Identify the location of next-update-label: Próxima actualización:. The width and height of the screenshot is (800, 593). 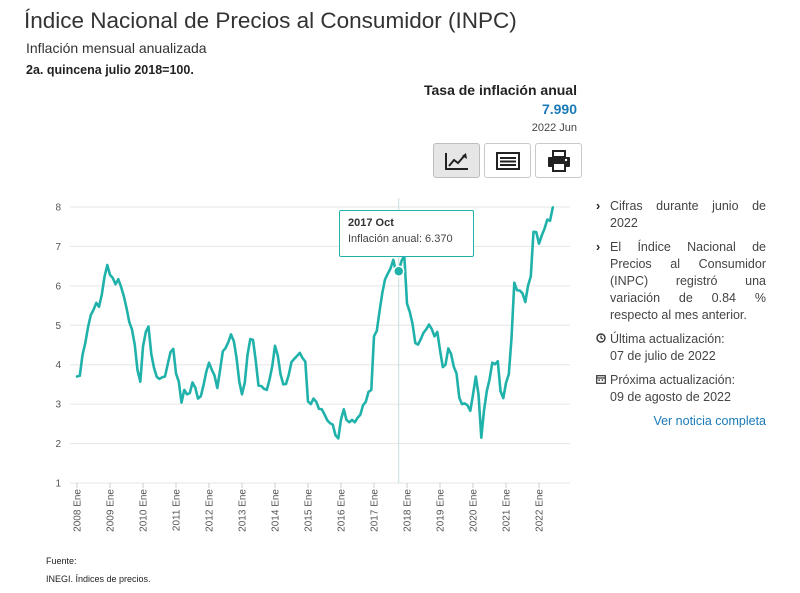
(673, 380).